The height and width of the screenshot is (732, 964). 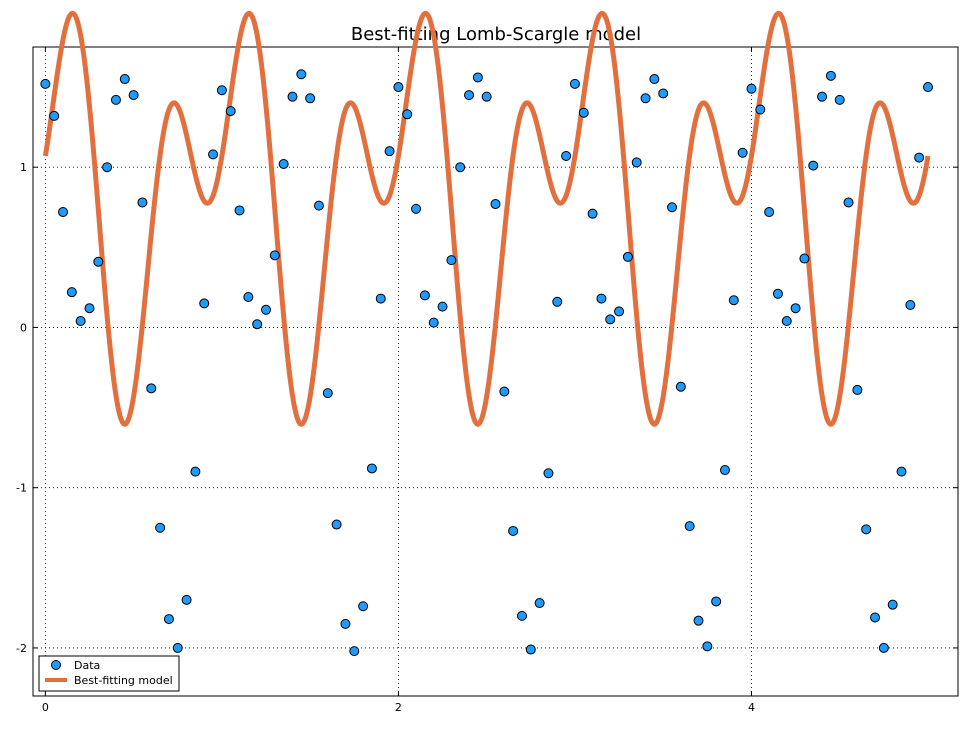 What do you see at coordinates (123, 680) in the screenshot?
I see `legend-model-label: Best-fitting model` at bounding box center [123, 680].